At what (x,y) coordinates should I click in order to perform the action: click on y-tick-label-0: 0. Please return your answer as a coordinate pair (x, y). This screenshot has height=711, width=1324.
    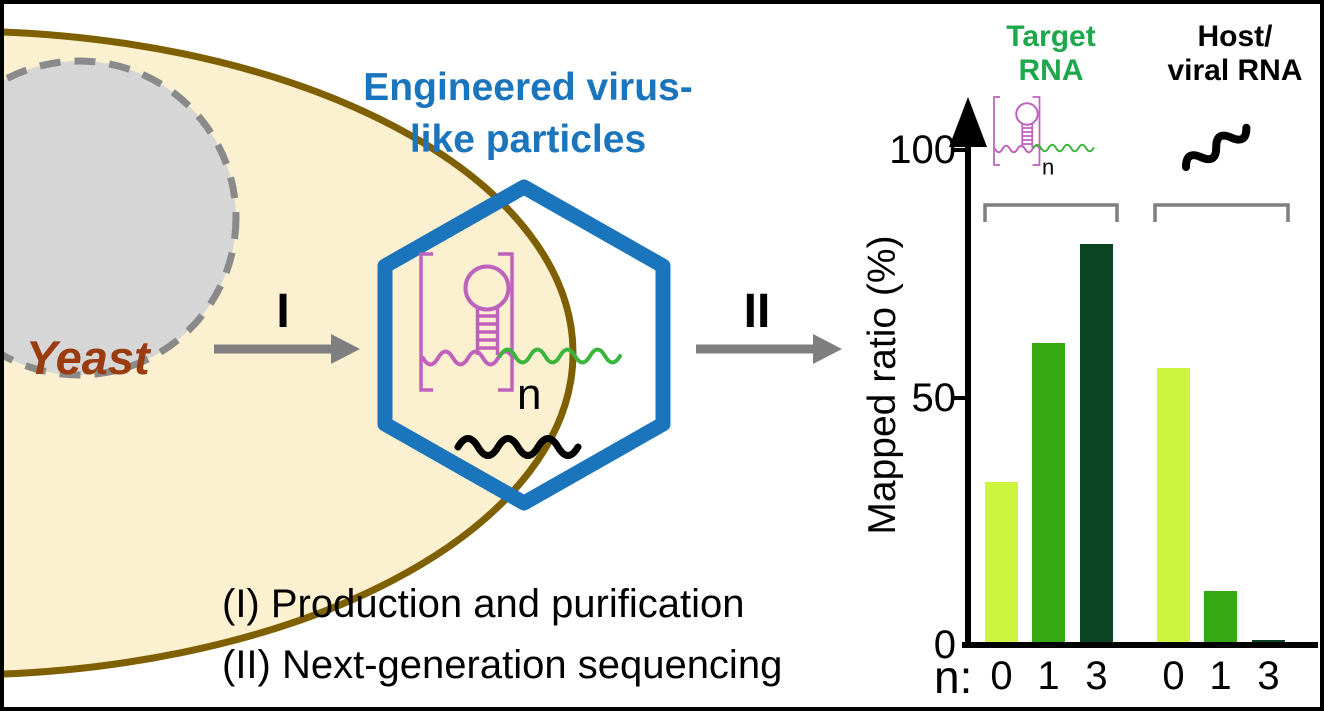
    Looking at the image, I should click on (944, 645).